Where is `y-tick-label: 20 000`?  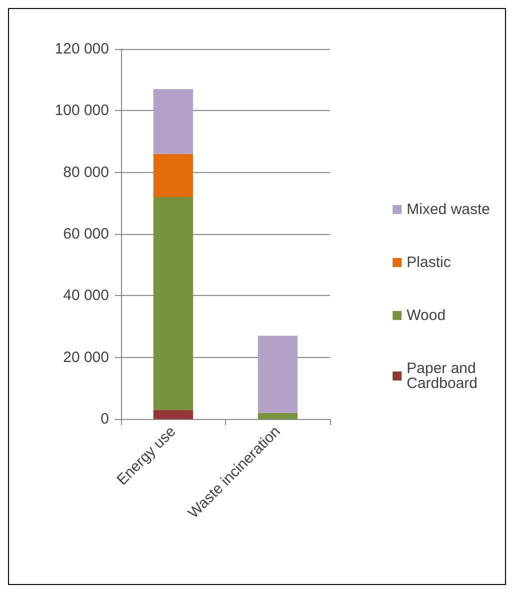
y-tick-label: 20 000 is located at coordinates (86, 357).